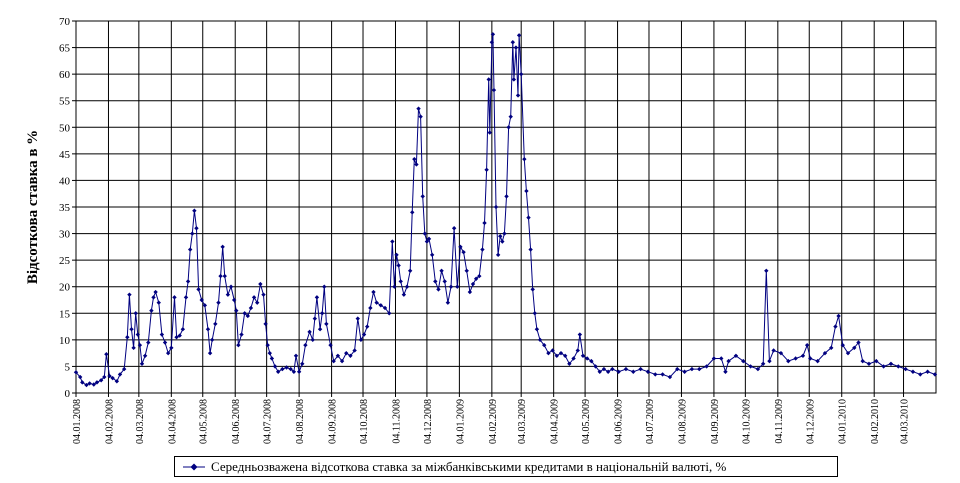 The height and width of the screenshot is (483, 960). I want to click on x-tick-label: 04.12.2008, so click(428, 421).